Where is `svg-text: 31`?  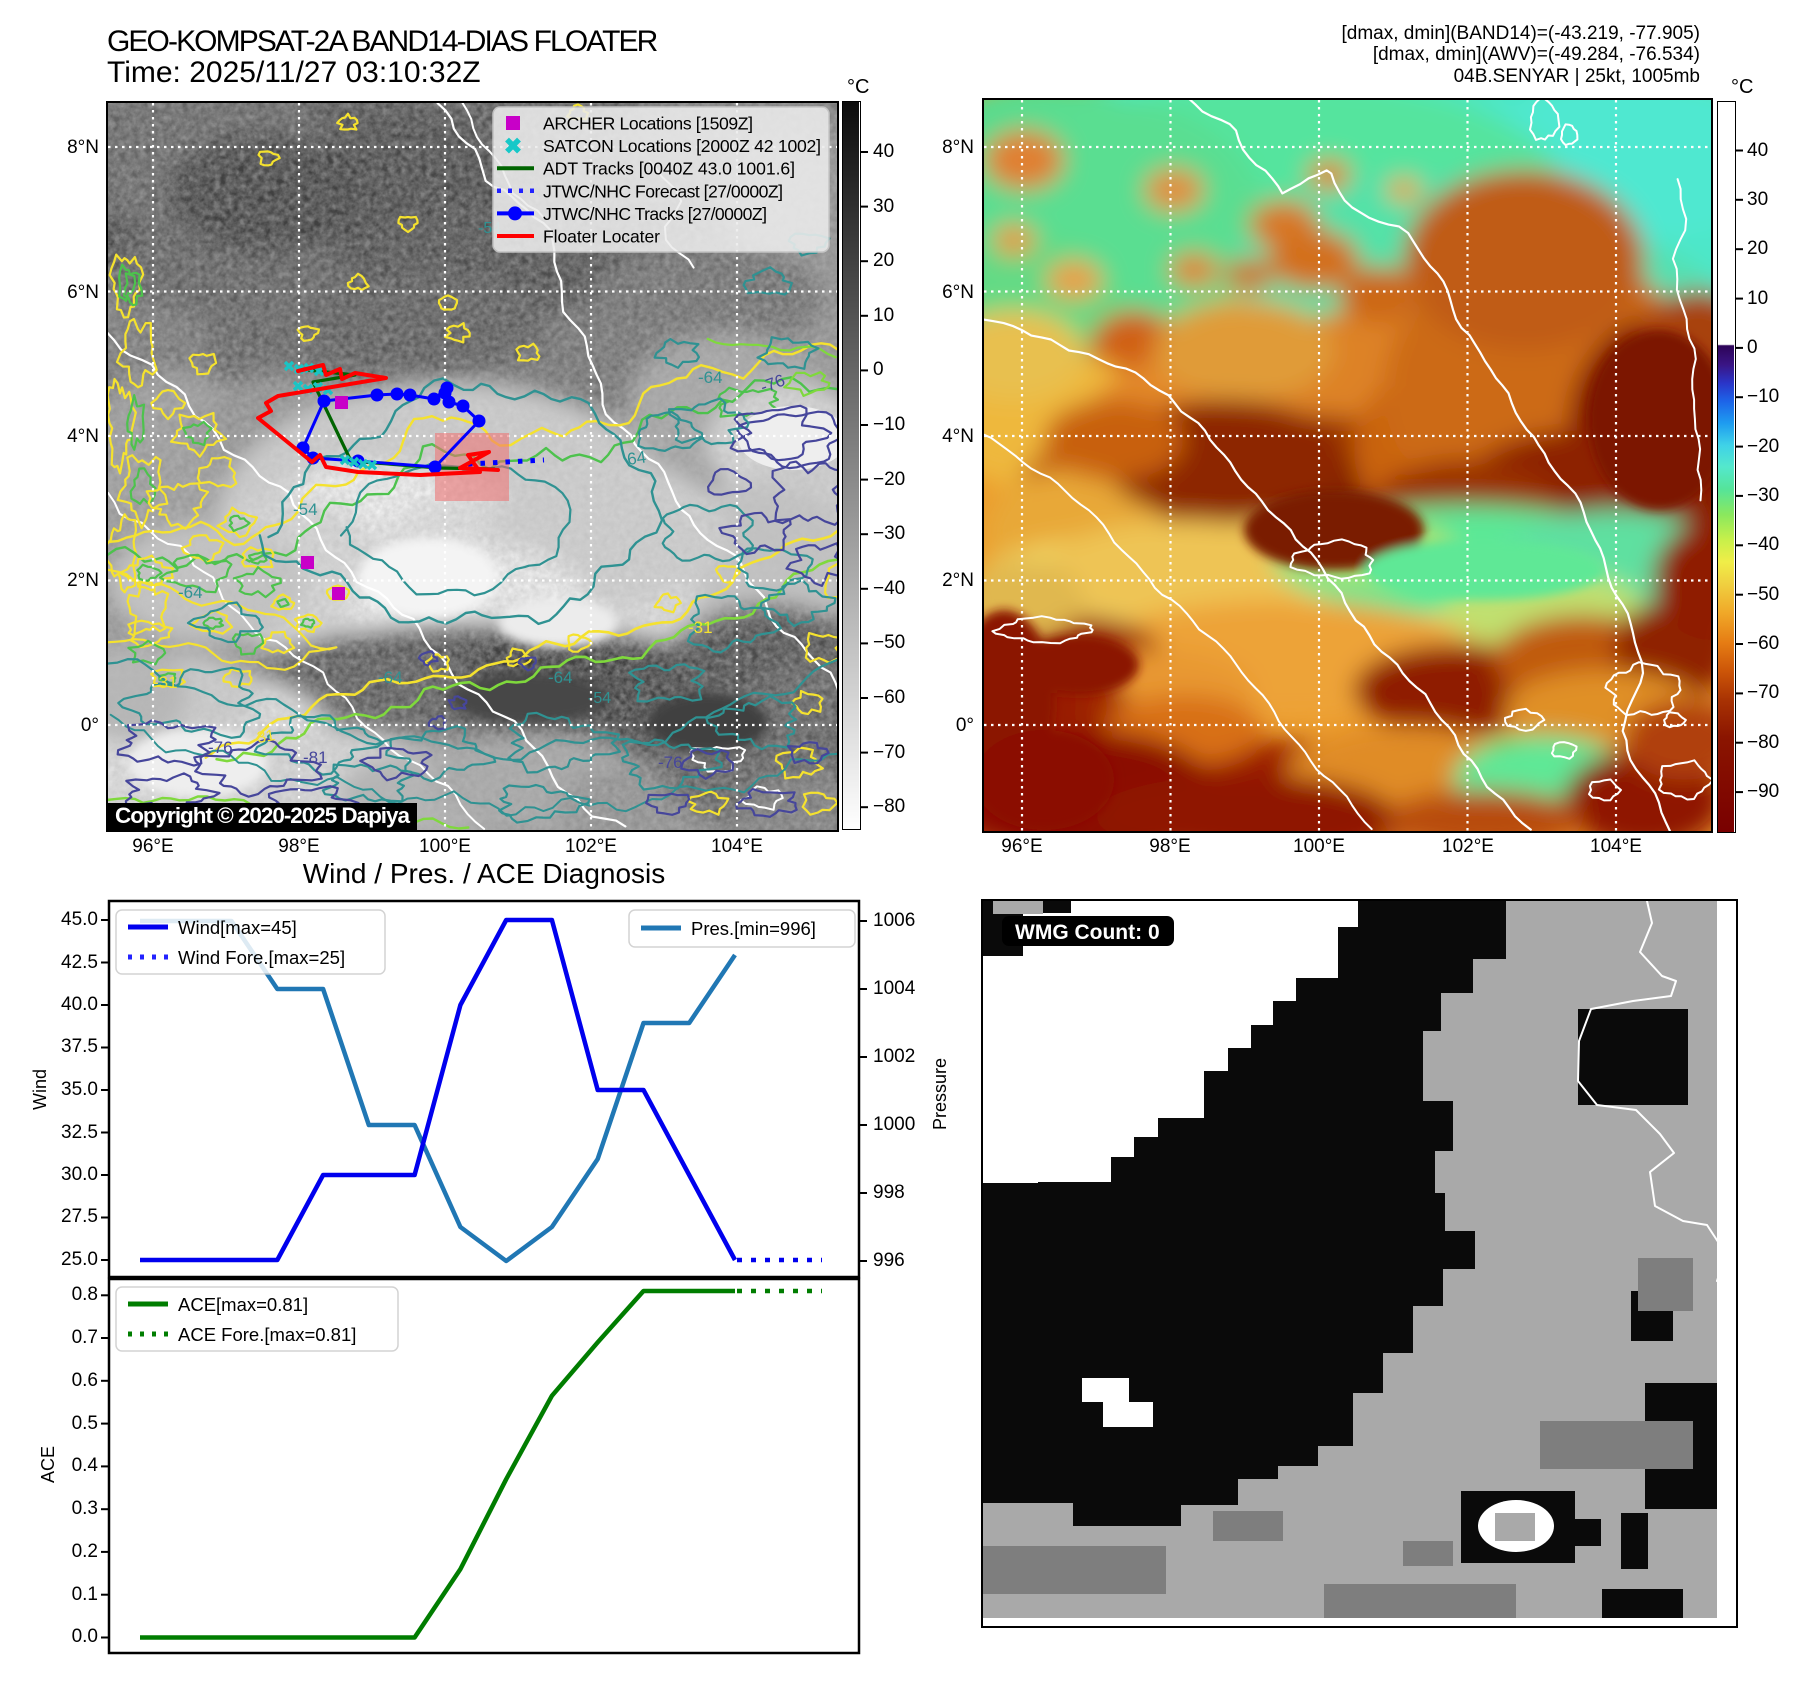 svg-text: 31 is located at coordinates (266, 737).